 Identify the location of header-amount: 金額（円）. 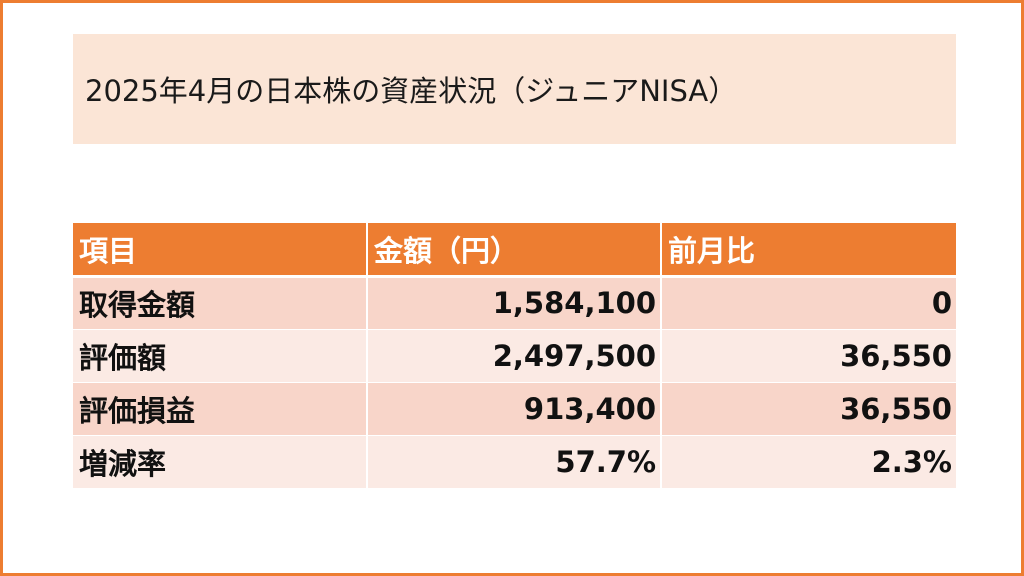
(513, 250).